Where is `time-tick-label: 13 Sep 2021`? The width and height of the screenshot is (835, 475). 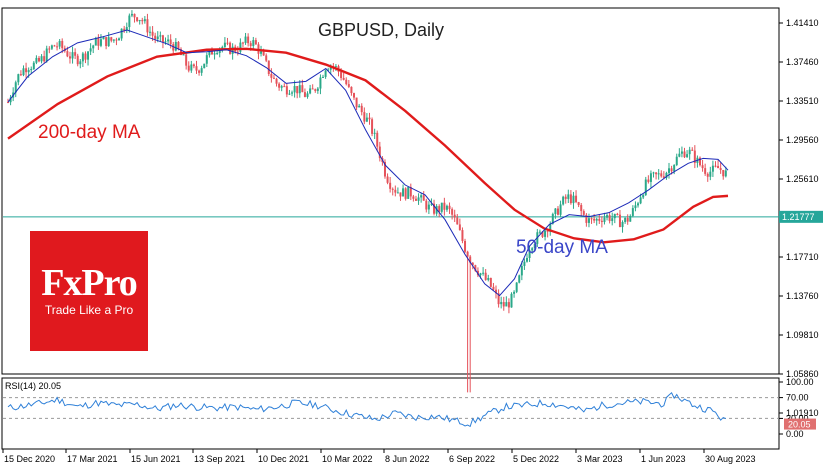
time-tick-label: 13 Sep 2021 is located at coordinates (219, 459).